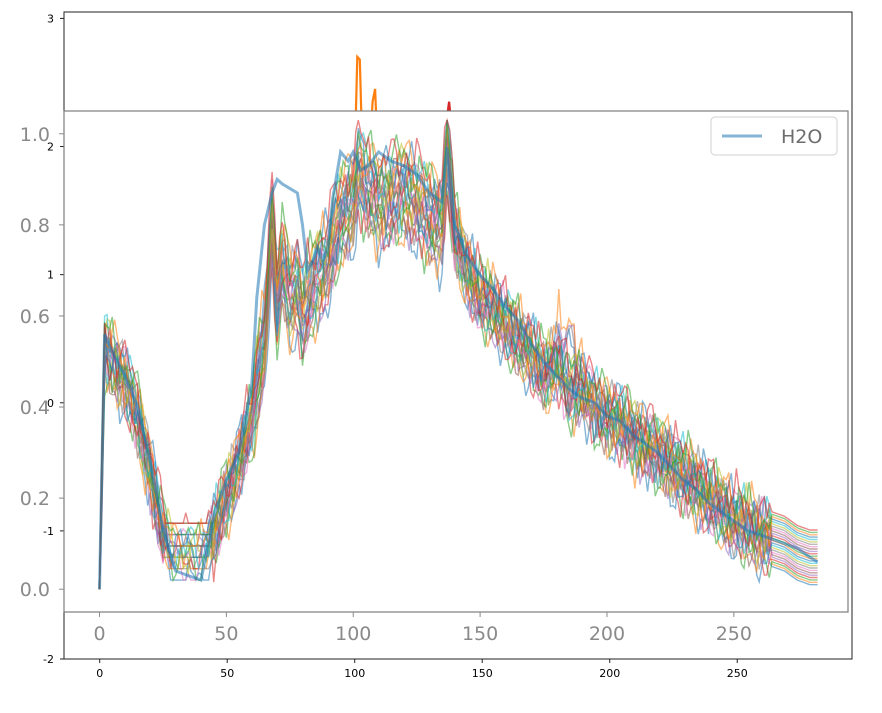 This screenshot has height=713, width=882. Describe the element at coordinates (354, 673) in the screenshot. I see `background-x-tick-label: 100` at that location.